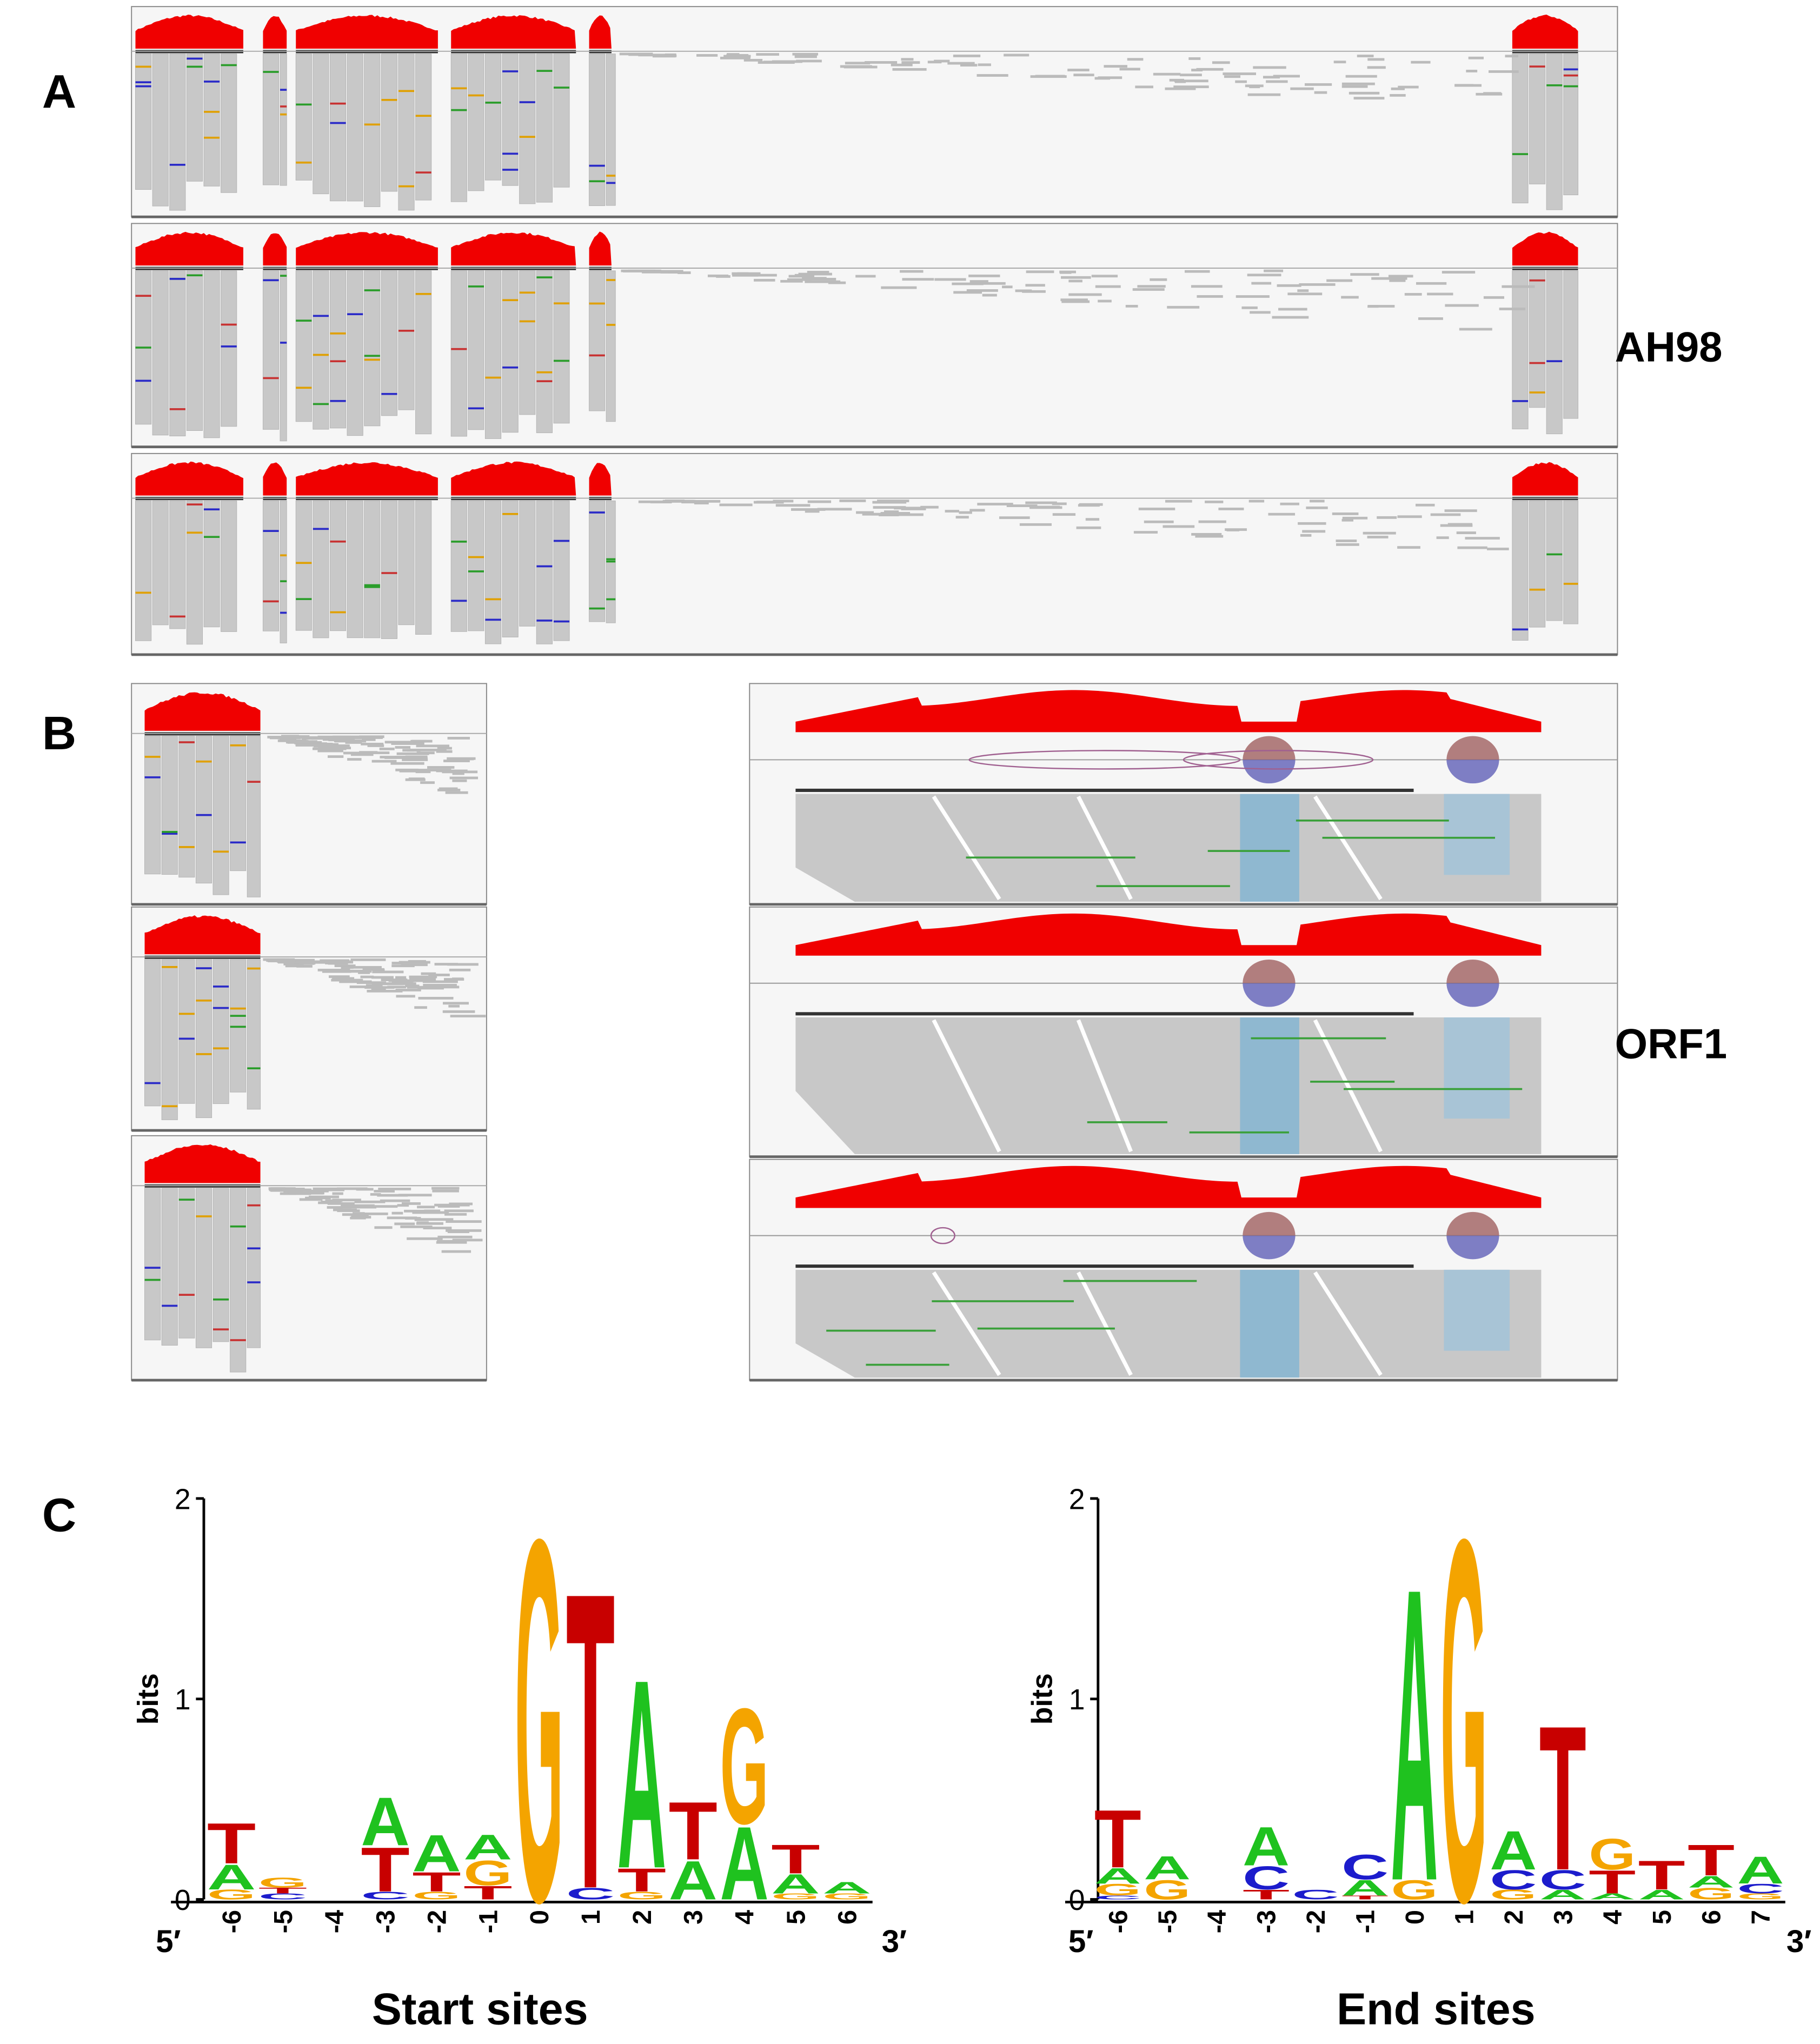 The width and height of the screenshot is (1820, 2044). I want to click on position-label: -1, so click(489, 1921).